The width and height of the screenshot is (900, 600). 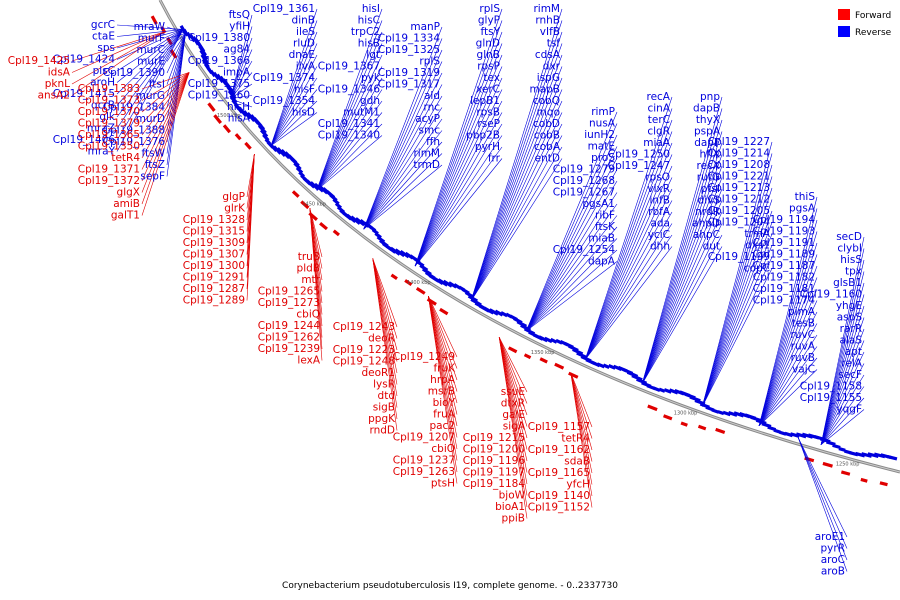 I want to click on reverse-gene-label: trmD, so click(x=426, y=165).